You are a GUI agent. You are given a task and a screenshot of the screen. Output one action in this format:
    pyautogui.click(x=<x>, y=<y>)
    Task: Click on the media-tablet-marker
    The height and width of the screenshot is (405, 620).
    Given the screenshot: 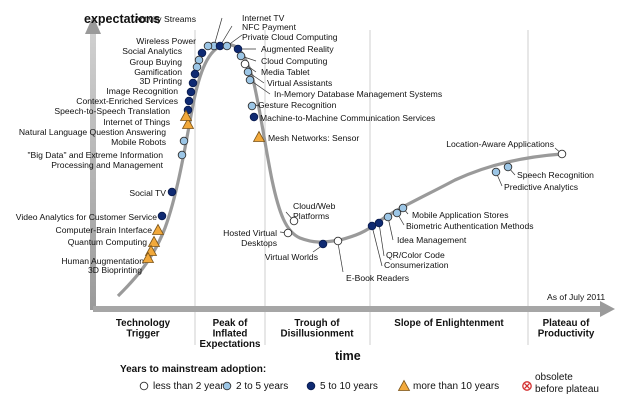 What is the action you would take?
    pyautogui.click(x=245, y=64)
    